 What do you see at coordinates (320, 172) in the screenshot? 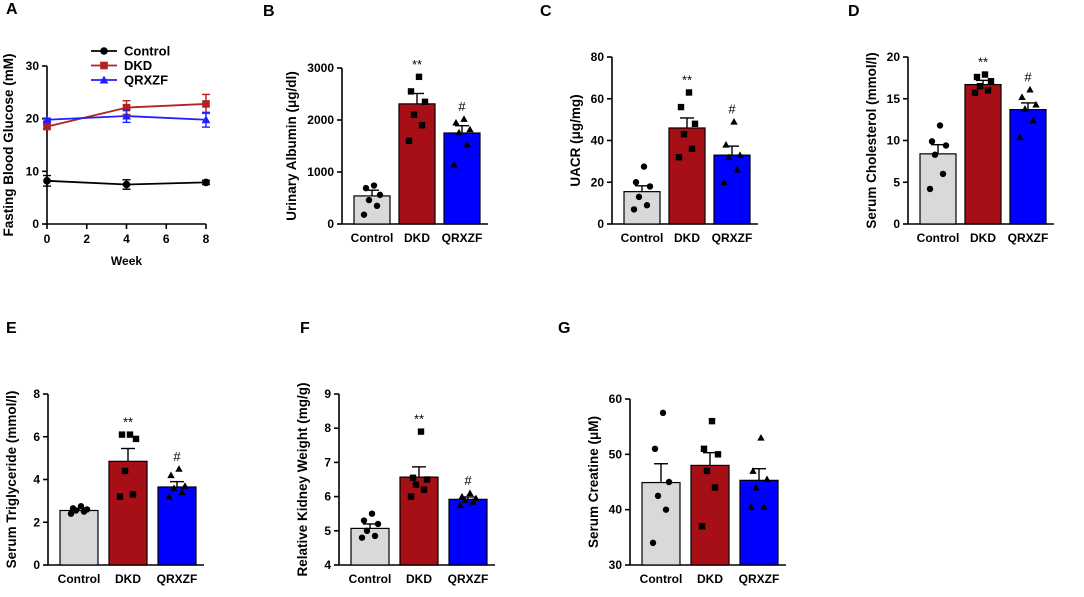
I see `y-tick-label: 1000` at bounding box center [320, 172].